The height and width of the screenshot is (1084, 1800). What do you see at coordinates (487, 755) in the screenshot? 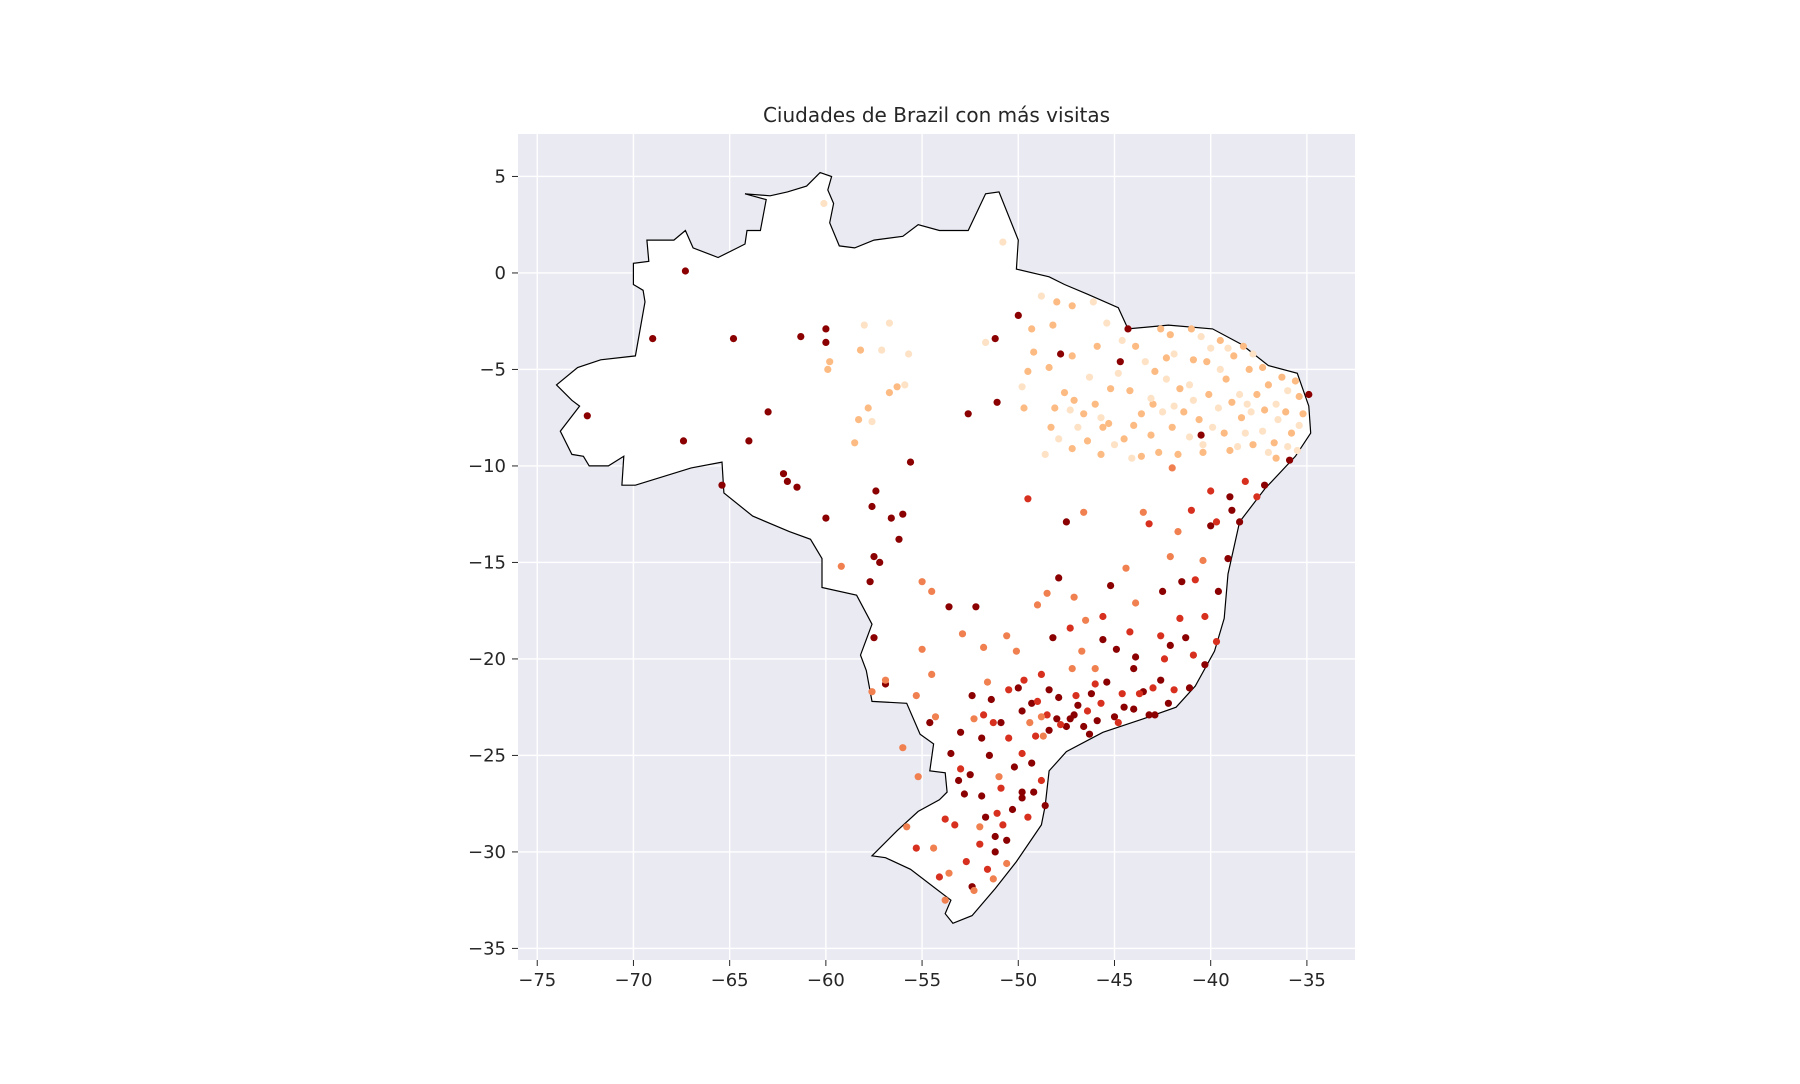
I see `y-tick-label: −25` at bounding box center [487, 755].